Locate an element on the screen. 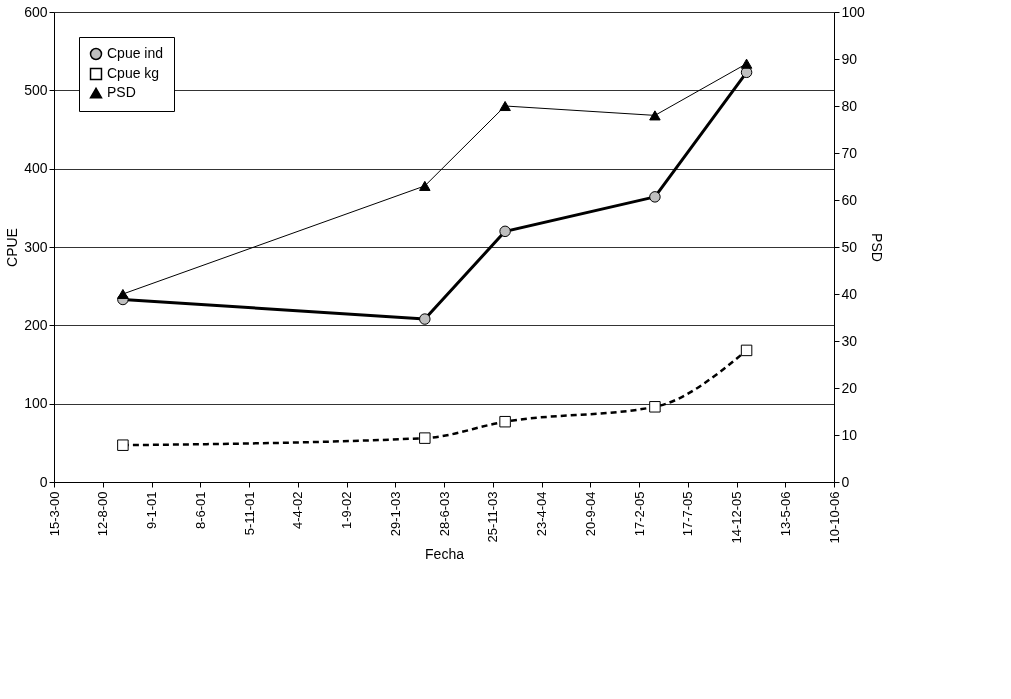 This screenshot has width=1011, height=699. x-tick-label: 12-8-00 is located at coordinates (103, 514).